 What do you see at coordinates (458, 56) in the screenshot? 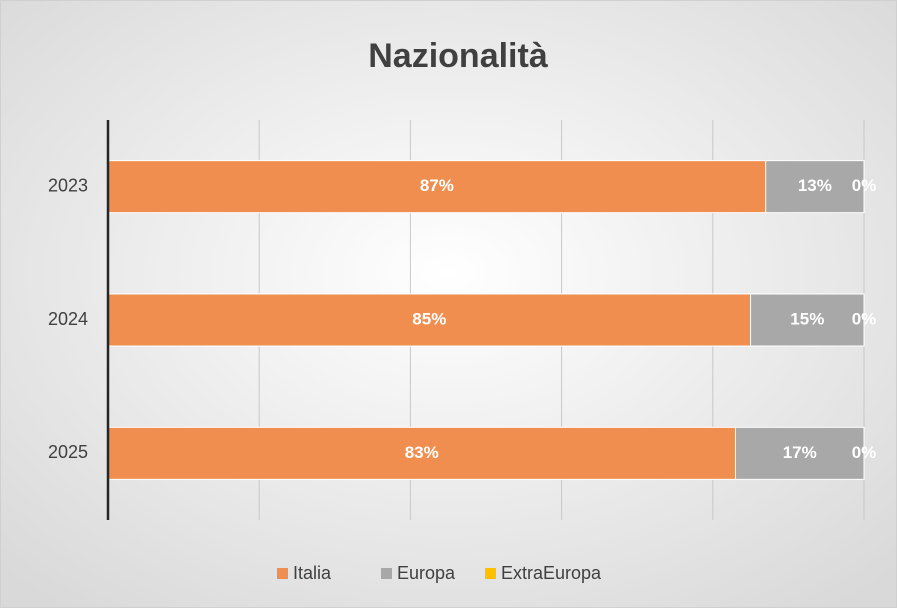
I see `chart-title: Nazionalità` at bounding box center [458, 56].